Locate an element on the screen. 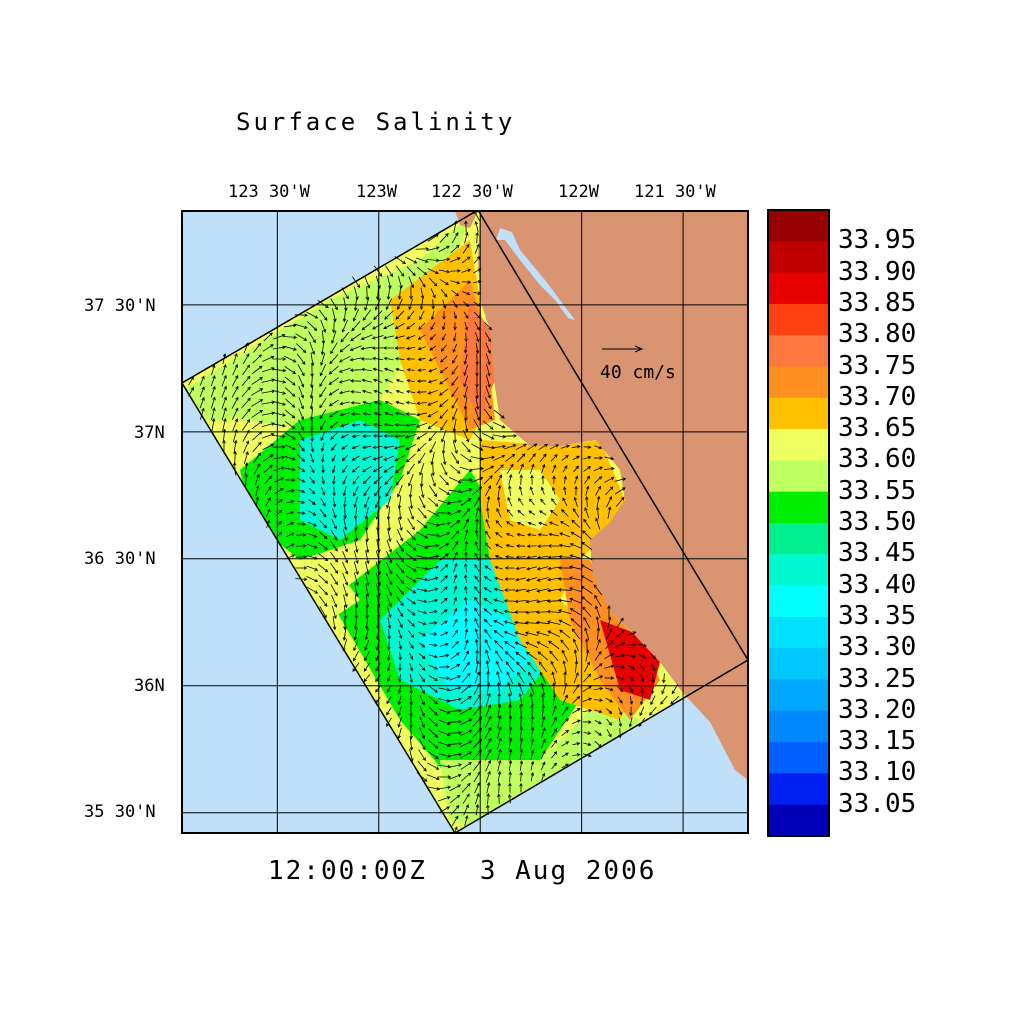 The image size is (1024, 1024). lon-tick-label: 122W is located at coordinates (578, 192).